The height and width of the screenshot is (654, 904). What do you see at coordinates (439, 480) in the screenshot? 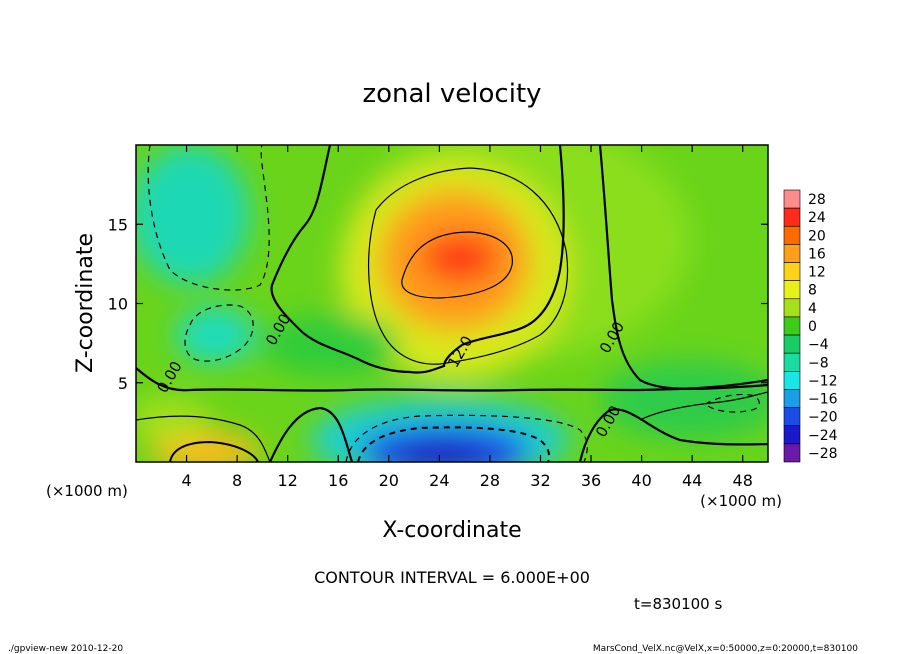
I see `x-tick-label-5: 24` at bounding box center [439, 480].